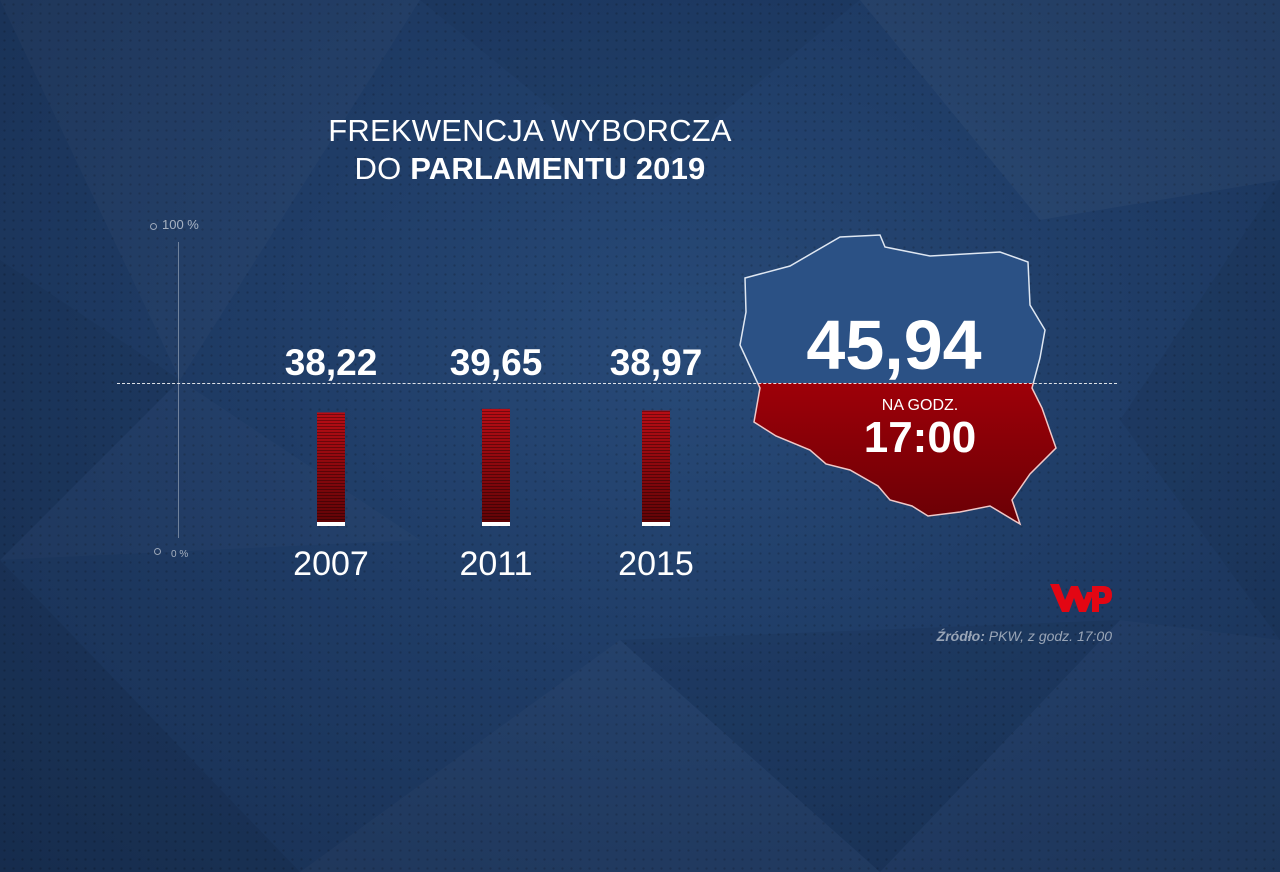 The height and width of the screenshot is (872, 1280). Describe the element at coordinates (920, 437) in the screenshot. I see `time-value: 17:00` at that location.